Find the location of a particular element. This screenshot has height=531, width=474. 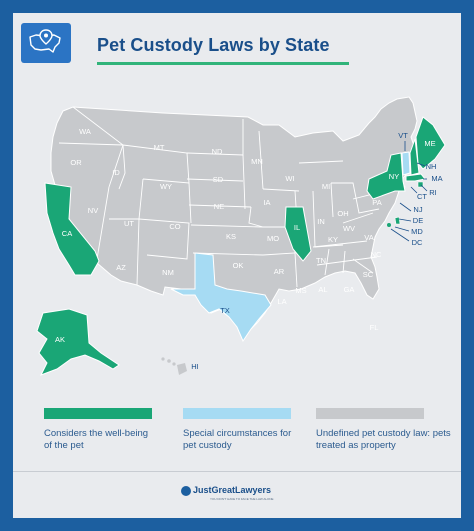

state-label-ne: NE is located at coordinates (219, 206).